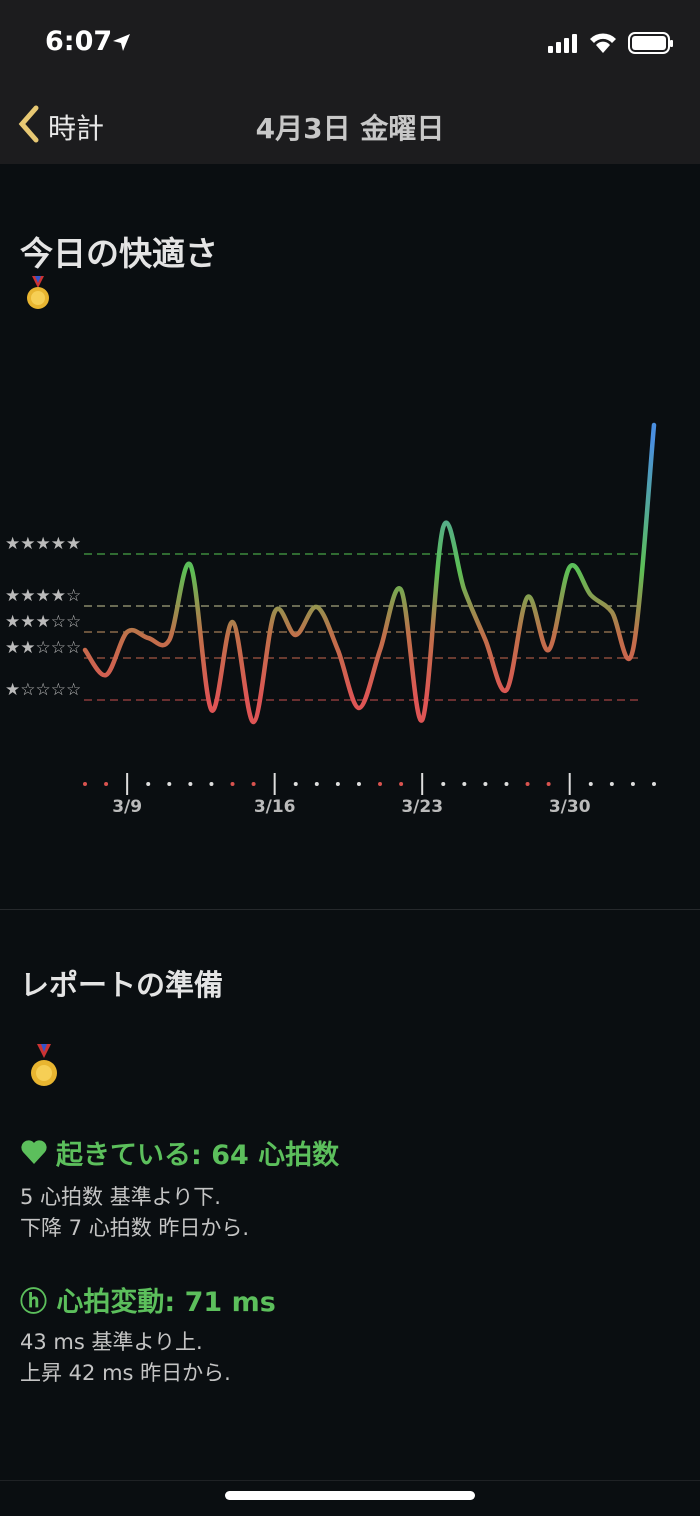 This screenshot has width=700, height=1516. Describe the element at coordinates (127, 807) in the screenshot. I see `x-tick-label: 3/9` at that location.